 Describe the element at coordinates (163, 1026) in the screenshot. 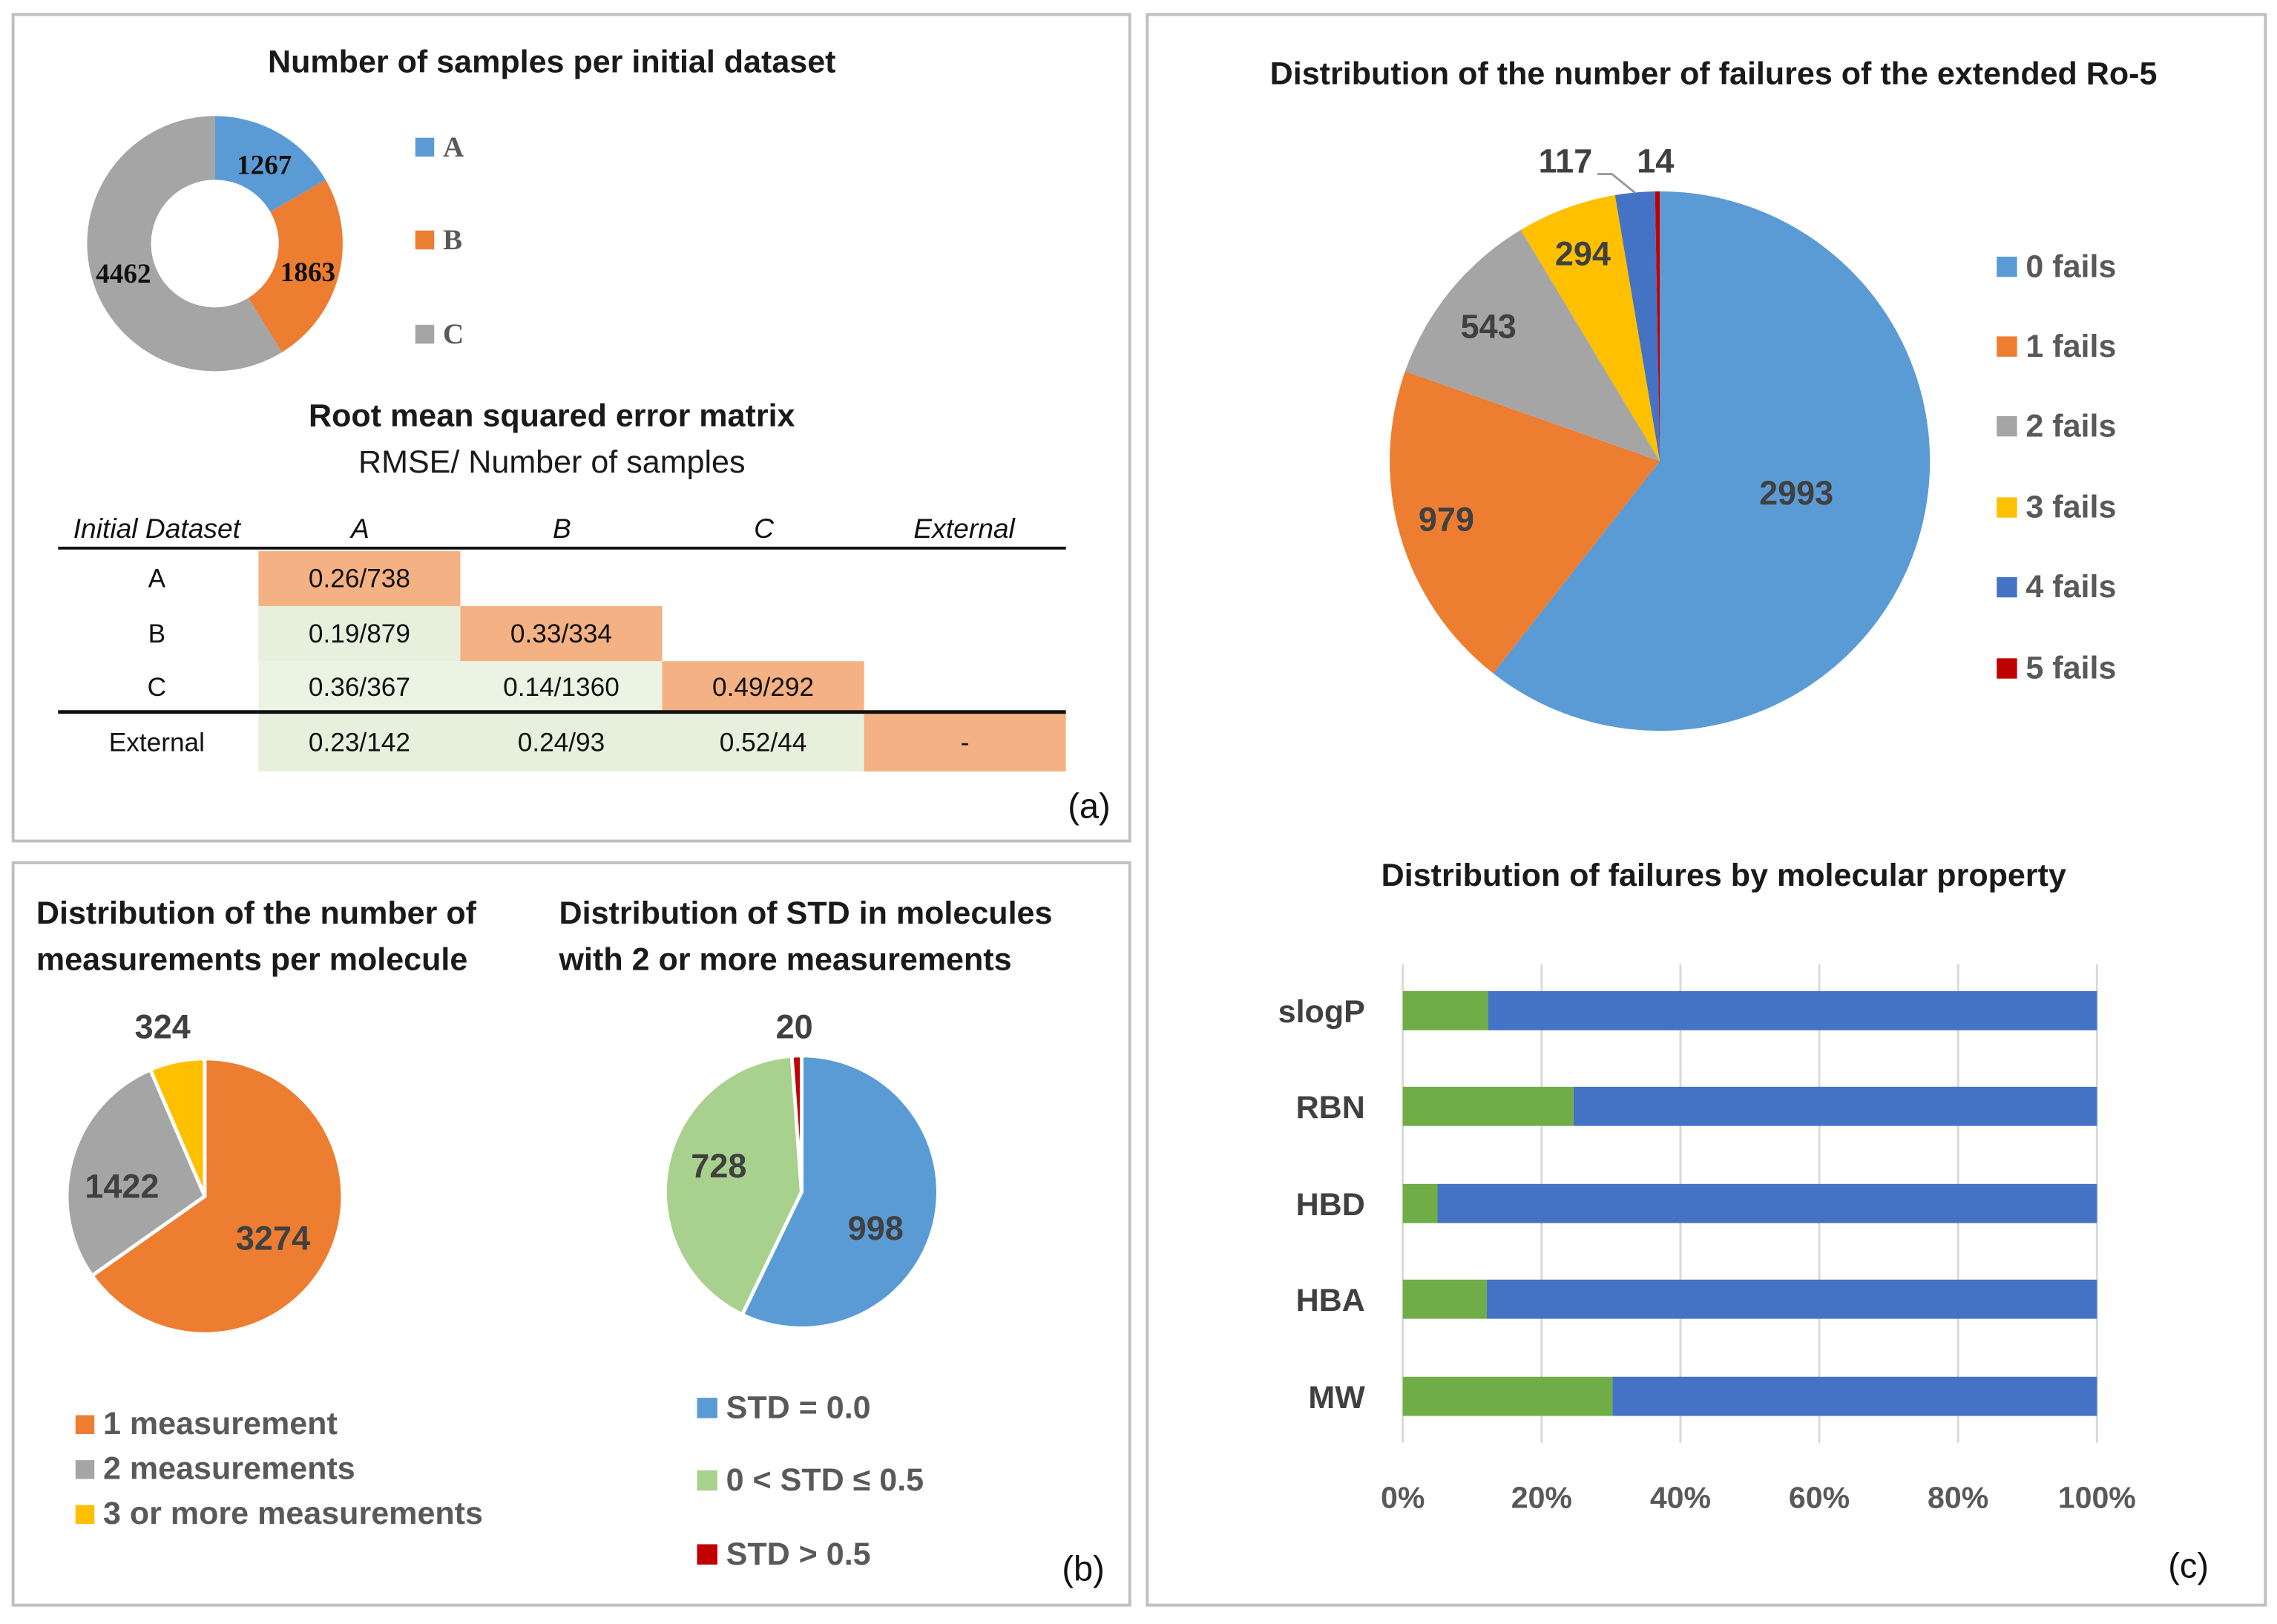

I see `data-label: 324` at that location.